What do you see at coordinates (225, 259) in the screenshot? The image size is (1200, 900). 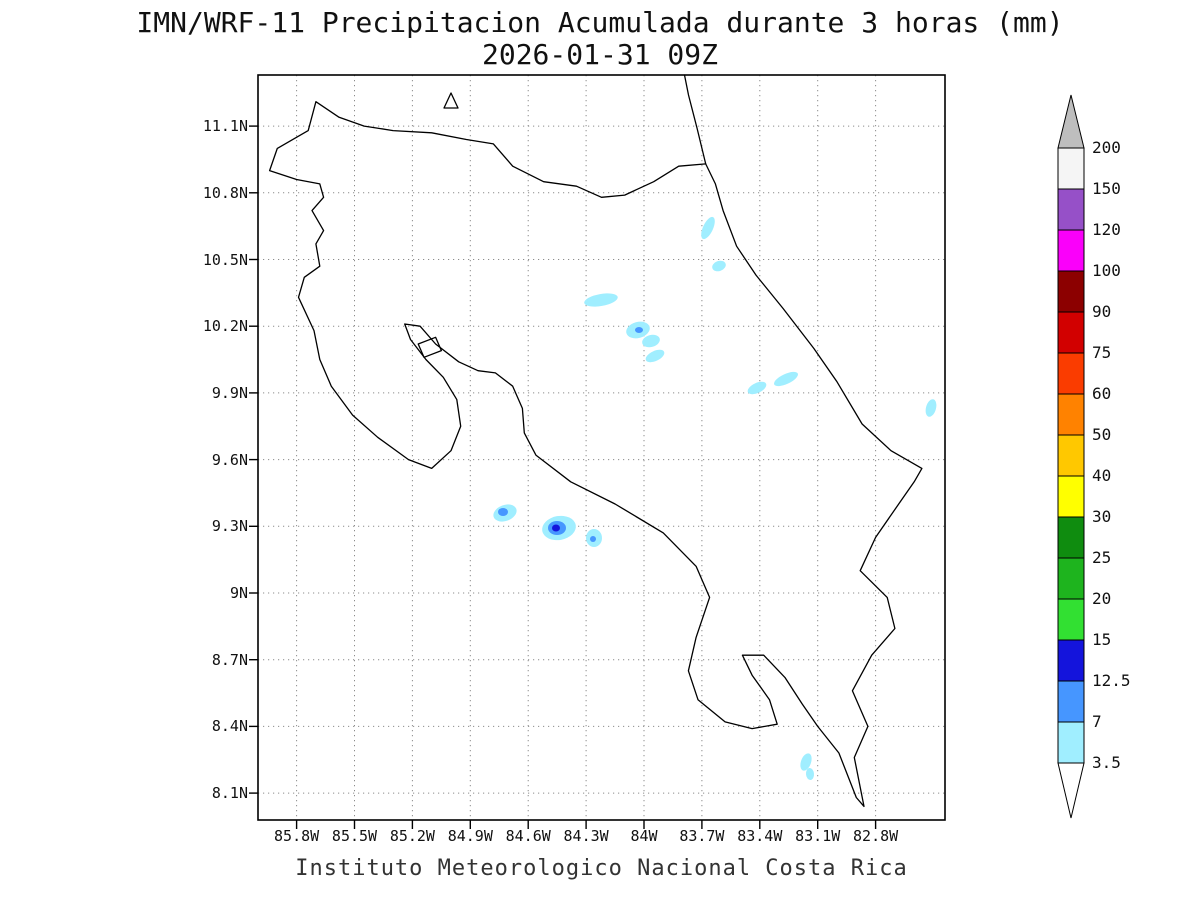 I see `lat-tick-label: 10.5N` at bounding box center [225, 259].